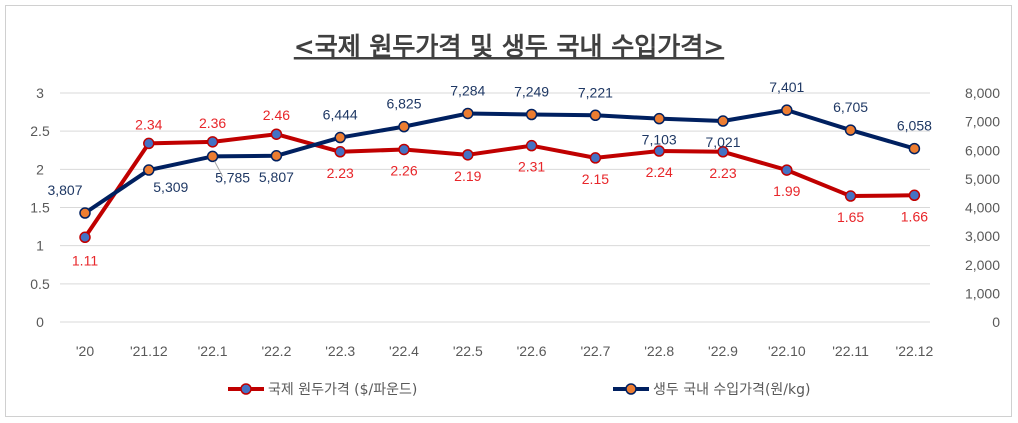  What do you see at coordinates (148, 124) in the screenshot?
I see `data-label: 2.34` at bounding box center [148, 124].